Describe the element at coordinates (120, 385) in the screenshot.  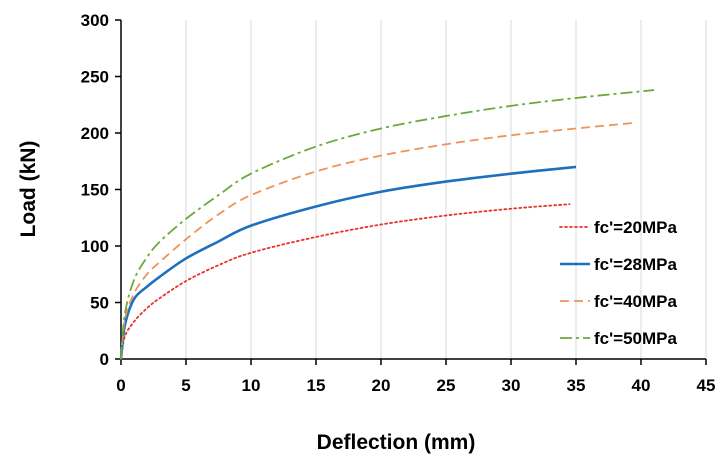
I see `x-tick-label-0: 0` at that location.